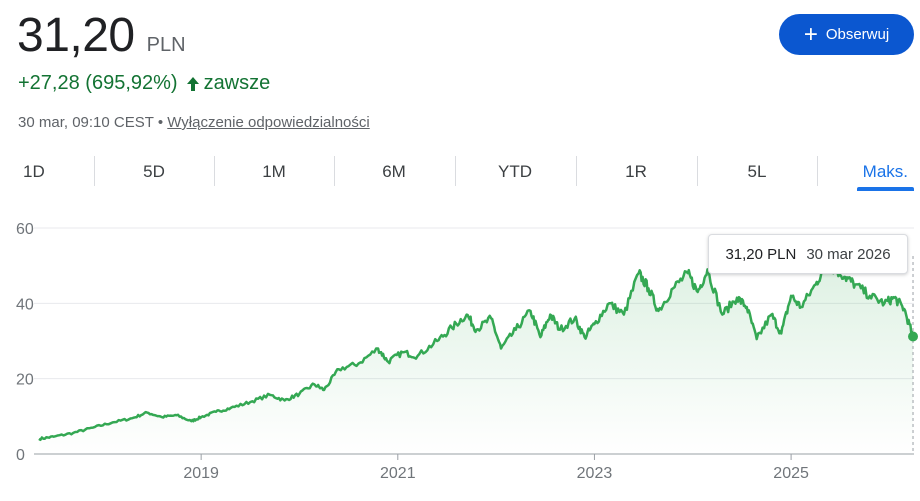 This screenshot has height=501, width=920. What do you see at coordinates (394, 171) in the screenshot?
I see `tab-6m: 6M` at bounding box center [394, 171].